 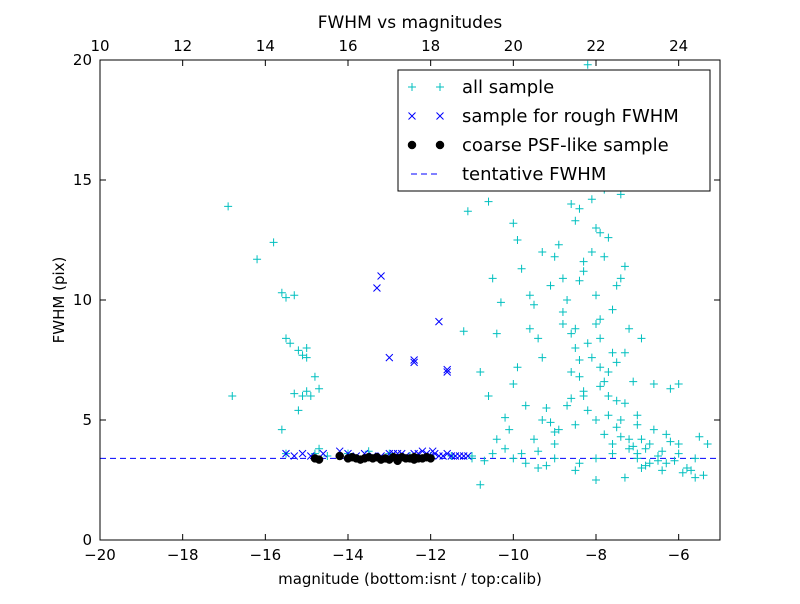 I want to click on point-plus-90-shape, so click(x=645, y=448).